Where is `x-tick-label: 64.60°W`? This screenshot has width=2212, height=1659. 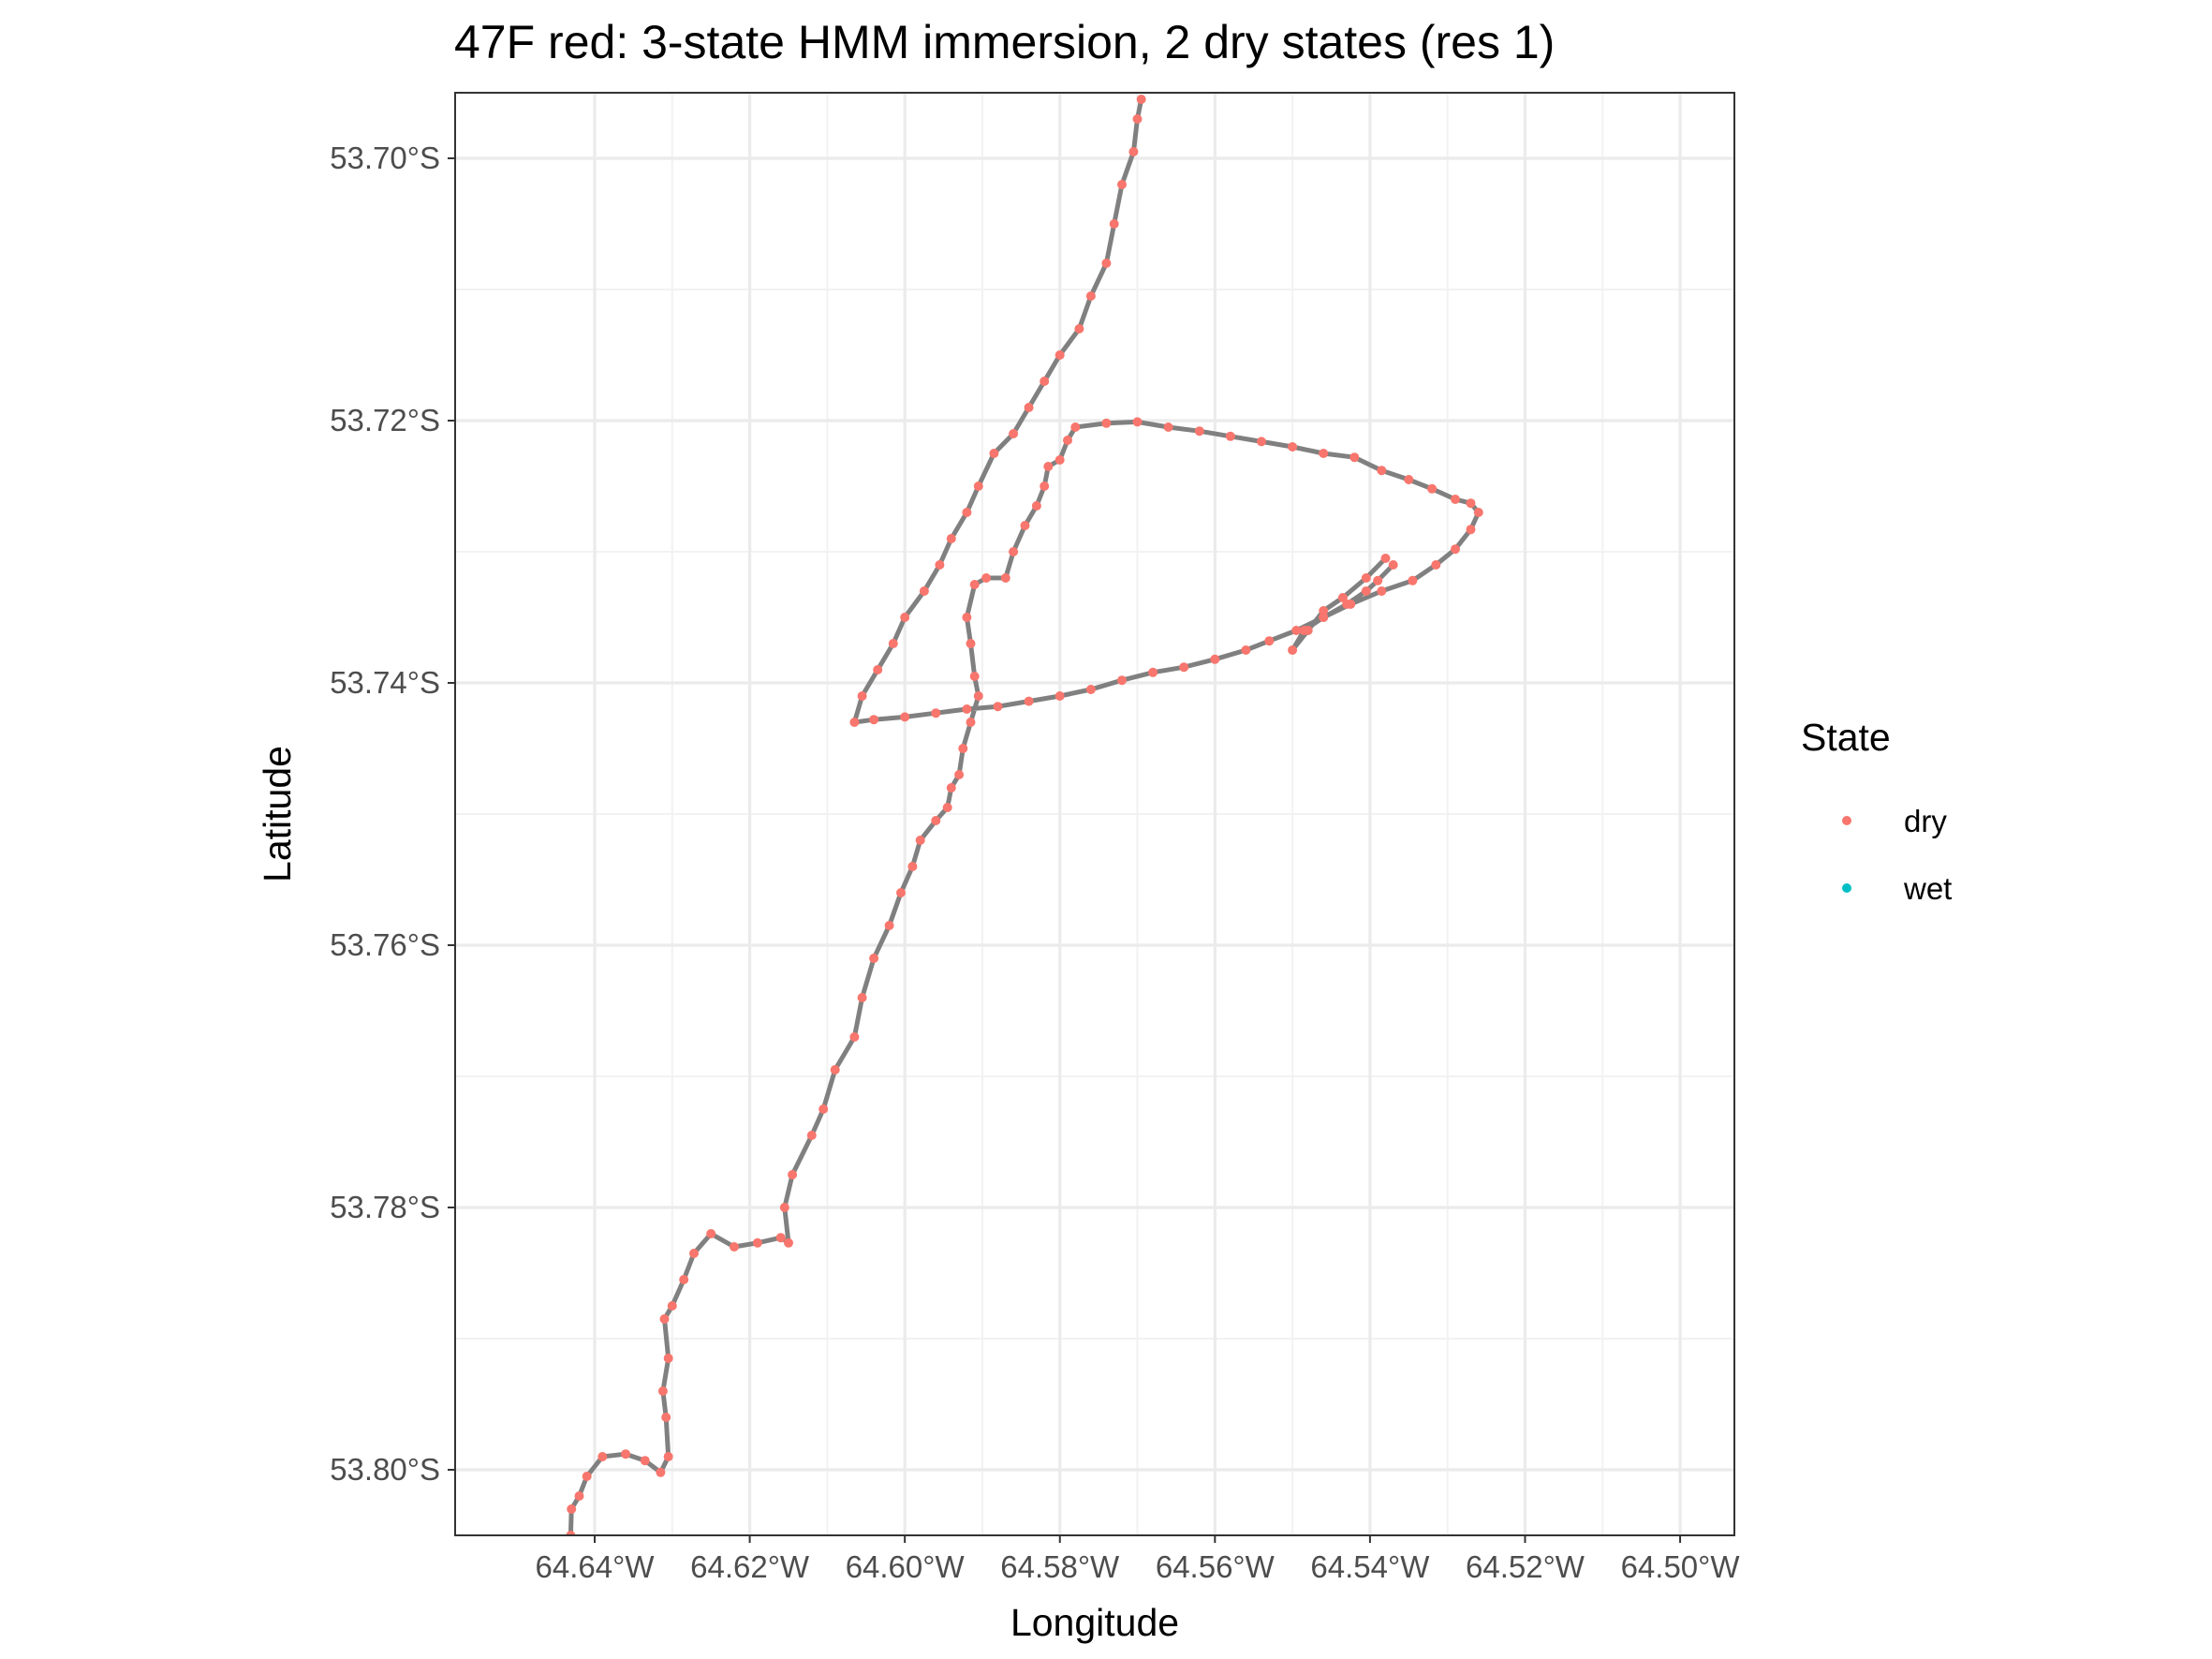 x-tick-label: 64.60°W is located at coordinates (906, 1567).